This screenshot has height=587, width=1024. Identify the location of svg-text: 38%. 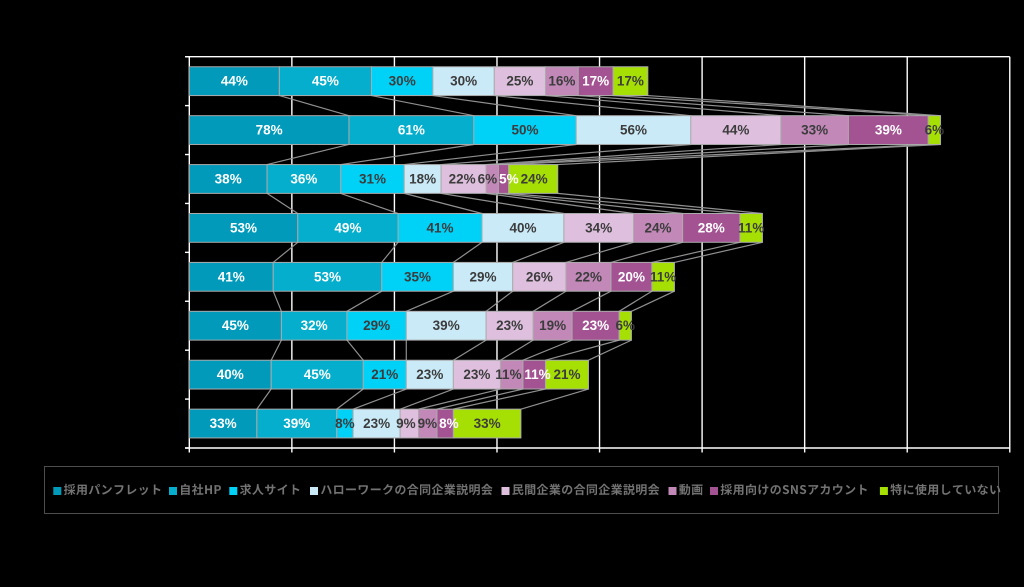
(228, 178).